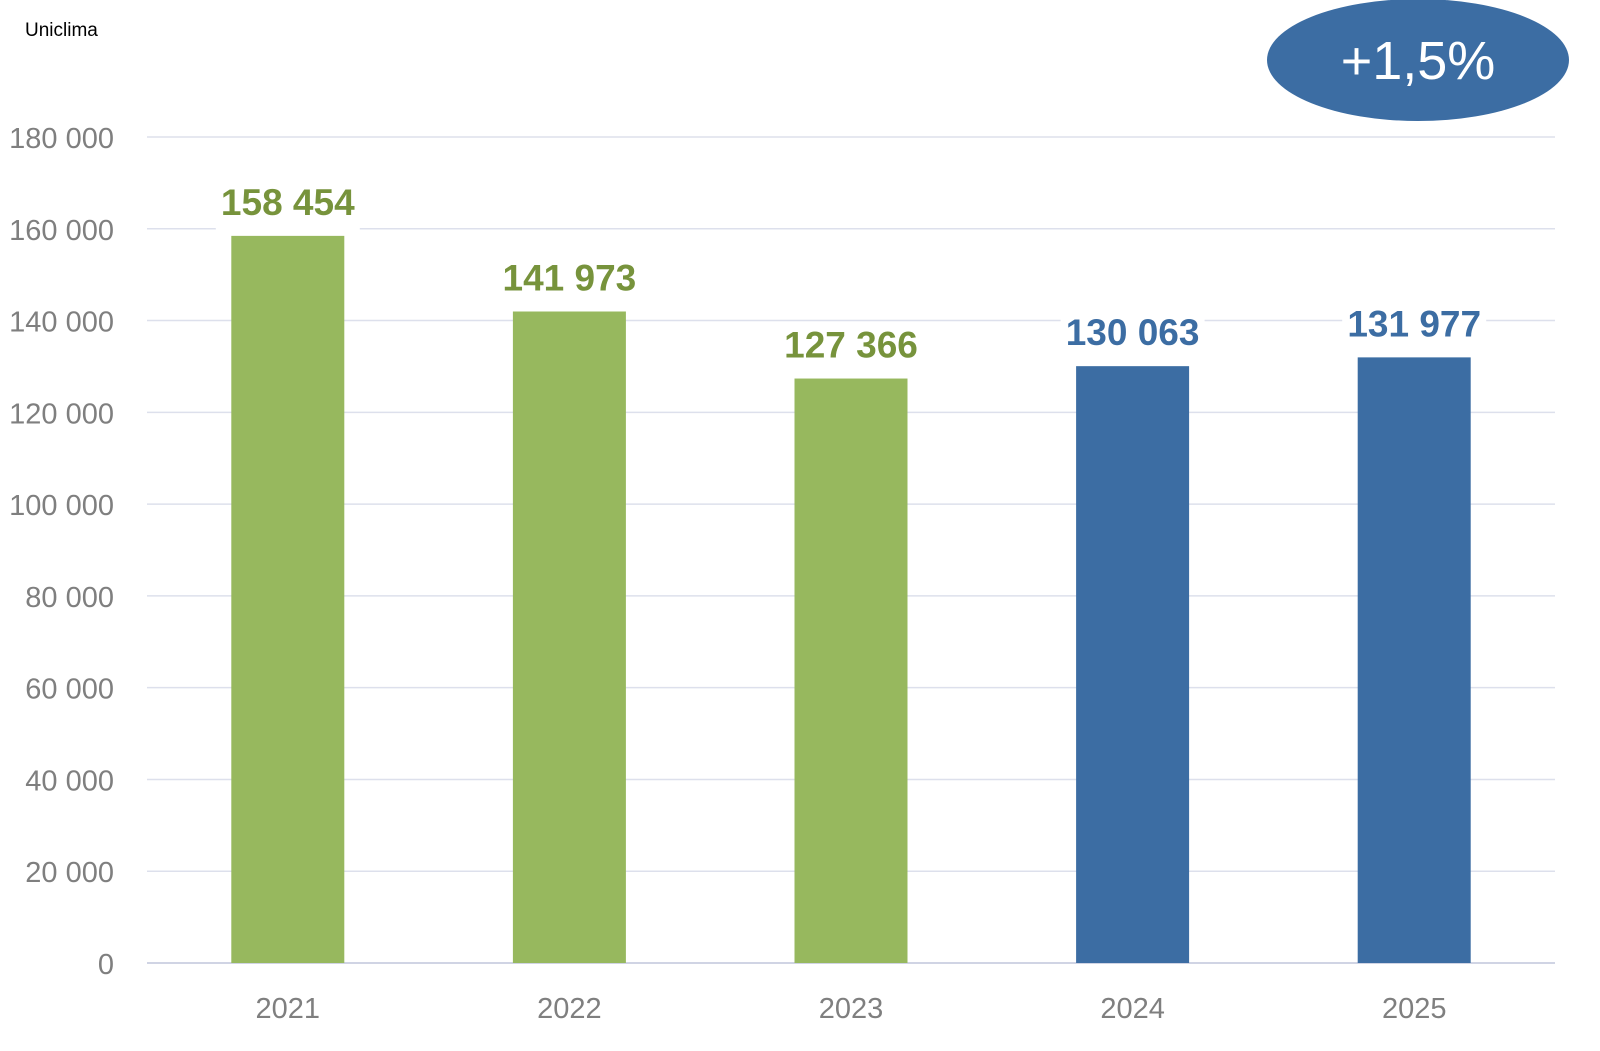  Describe the element at coordinates (61, 231) in the screenshot. I see `y-tick-label: 160 000` at that location.